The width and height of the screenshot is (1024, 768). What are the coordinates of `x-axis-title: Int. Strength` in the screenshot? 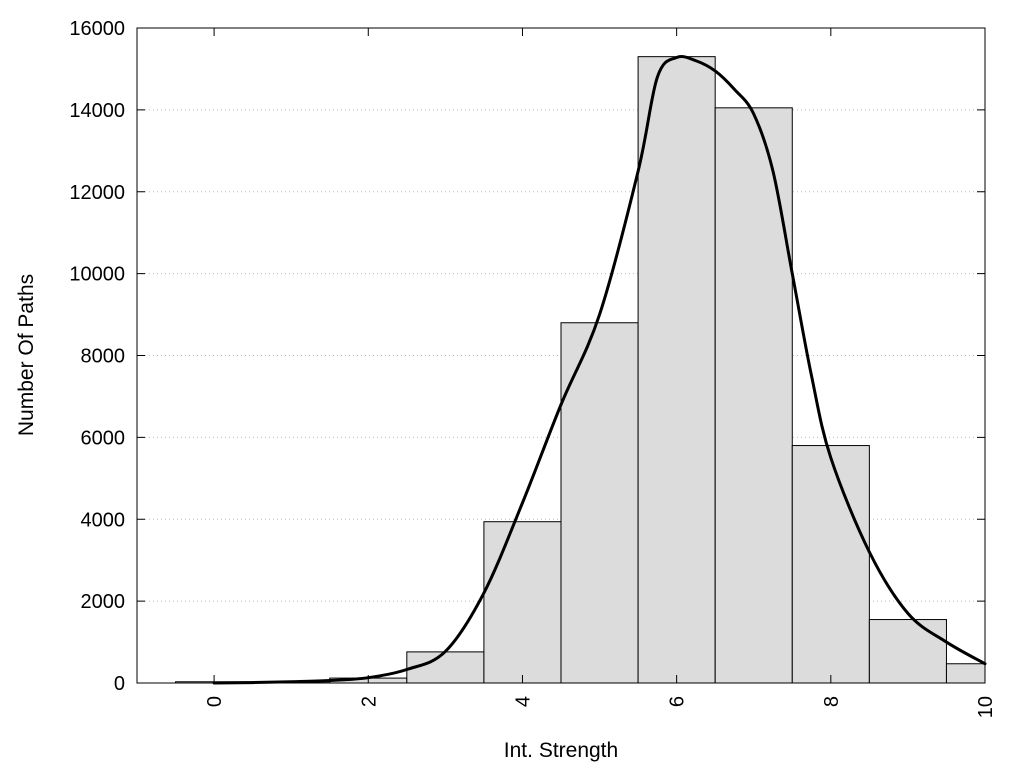 It's located at (561, 750).